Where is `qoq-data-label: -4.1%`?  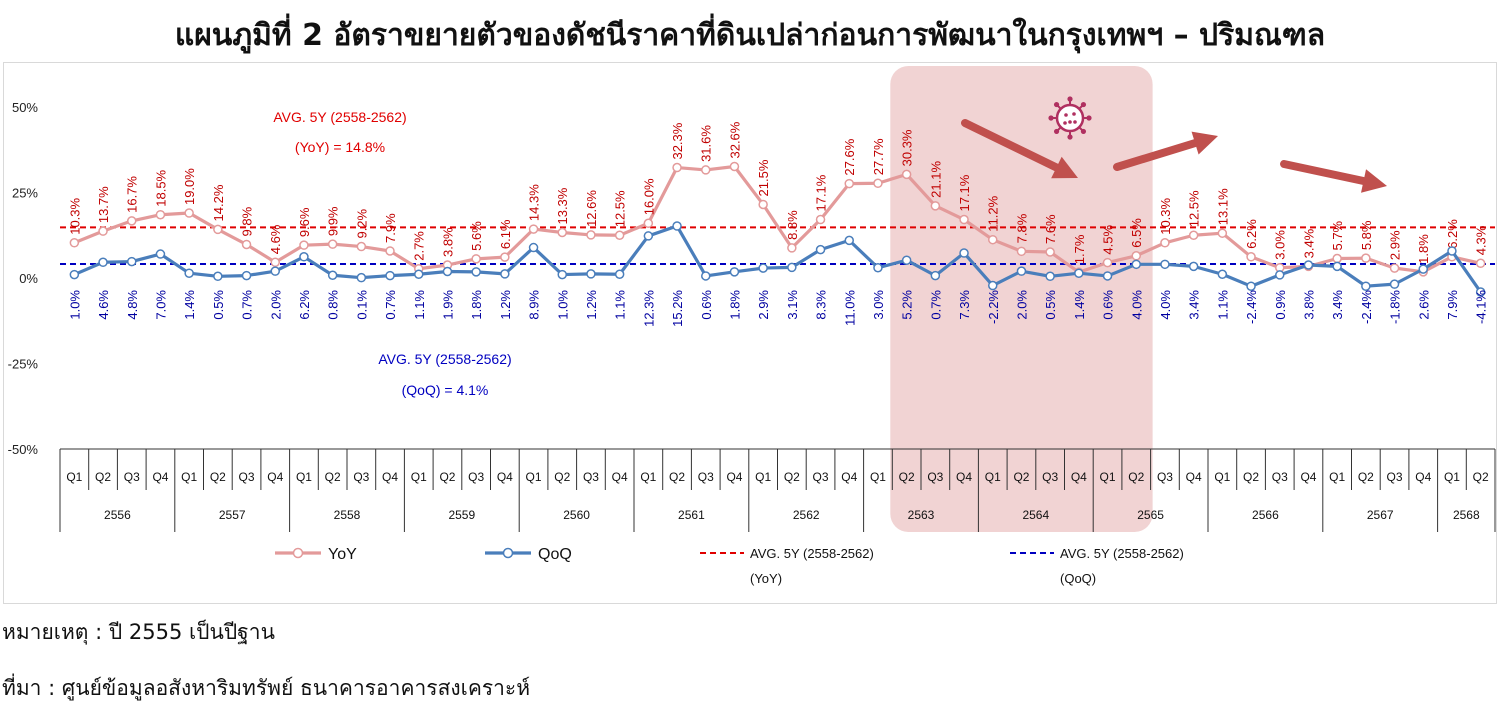
qoq-data-label: -4.1% is located at coordinates (1481, 307).